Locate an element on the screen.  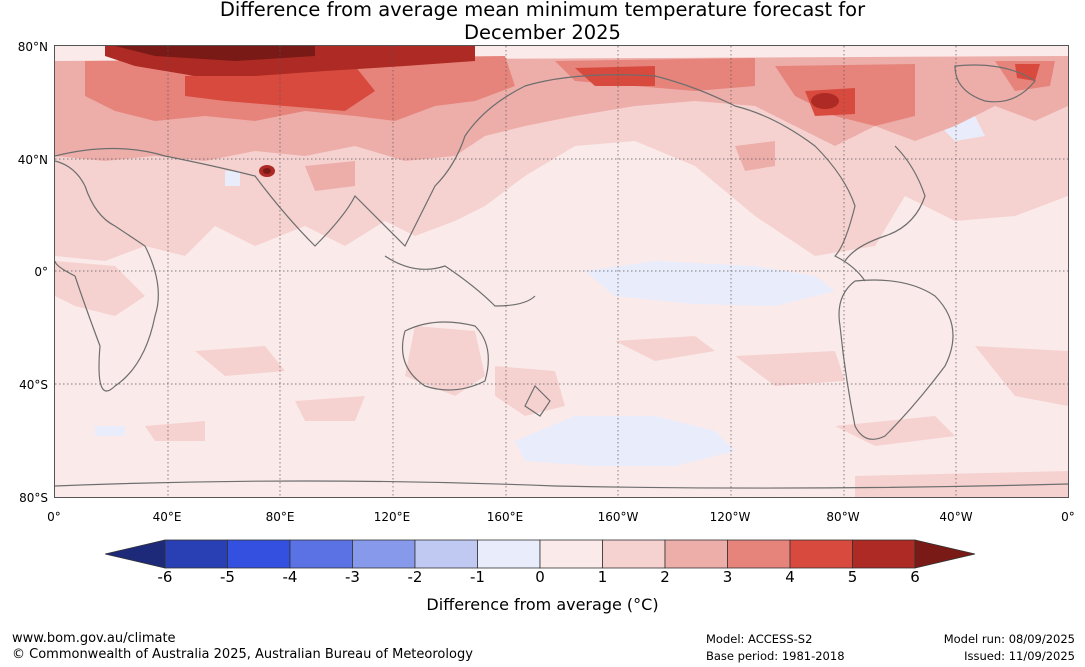
lat-label-80s: 80°S is located at coordinates (33, 498).